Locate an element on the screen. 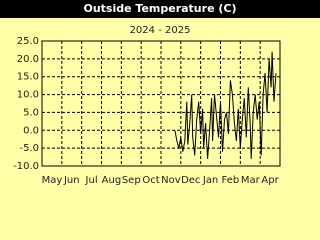 The width and height of the screenshot is (320, 240). y-tick-label: 0.0 is located at coordinates (31, 130).